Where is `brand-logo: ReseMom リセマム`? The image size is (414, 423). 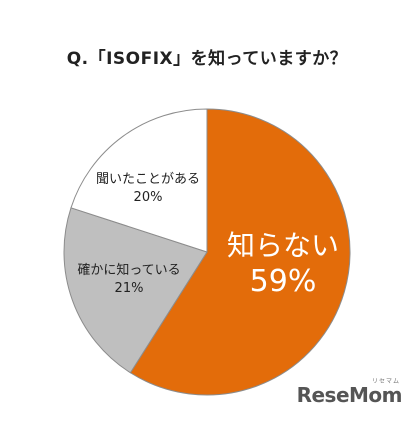 brand-logo: ReseMom リセマム is located at coordinates (349, 392).